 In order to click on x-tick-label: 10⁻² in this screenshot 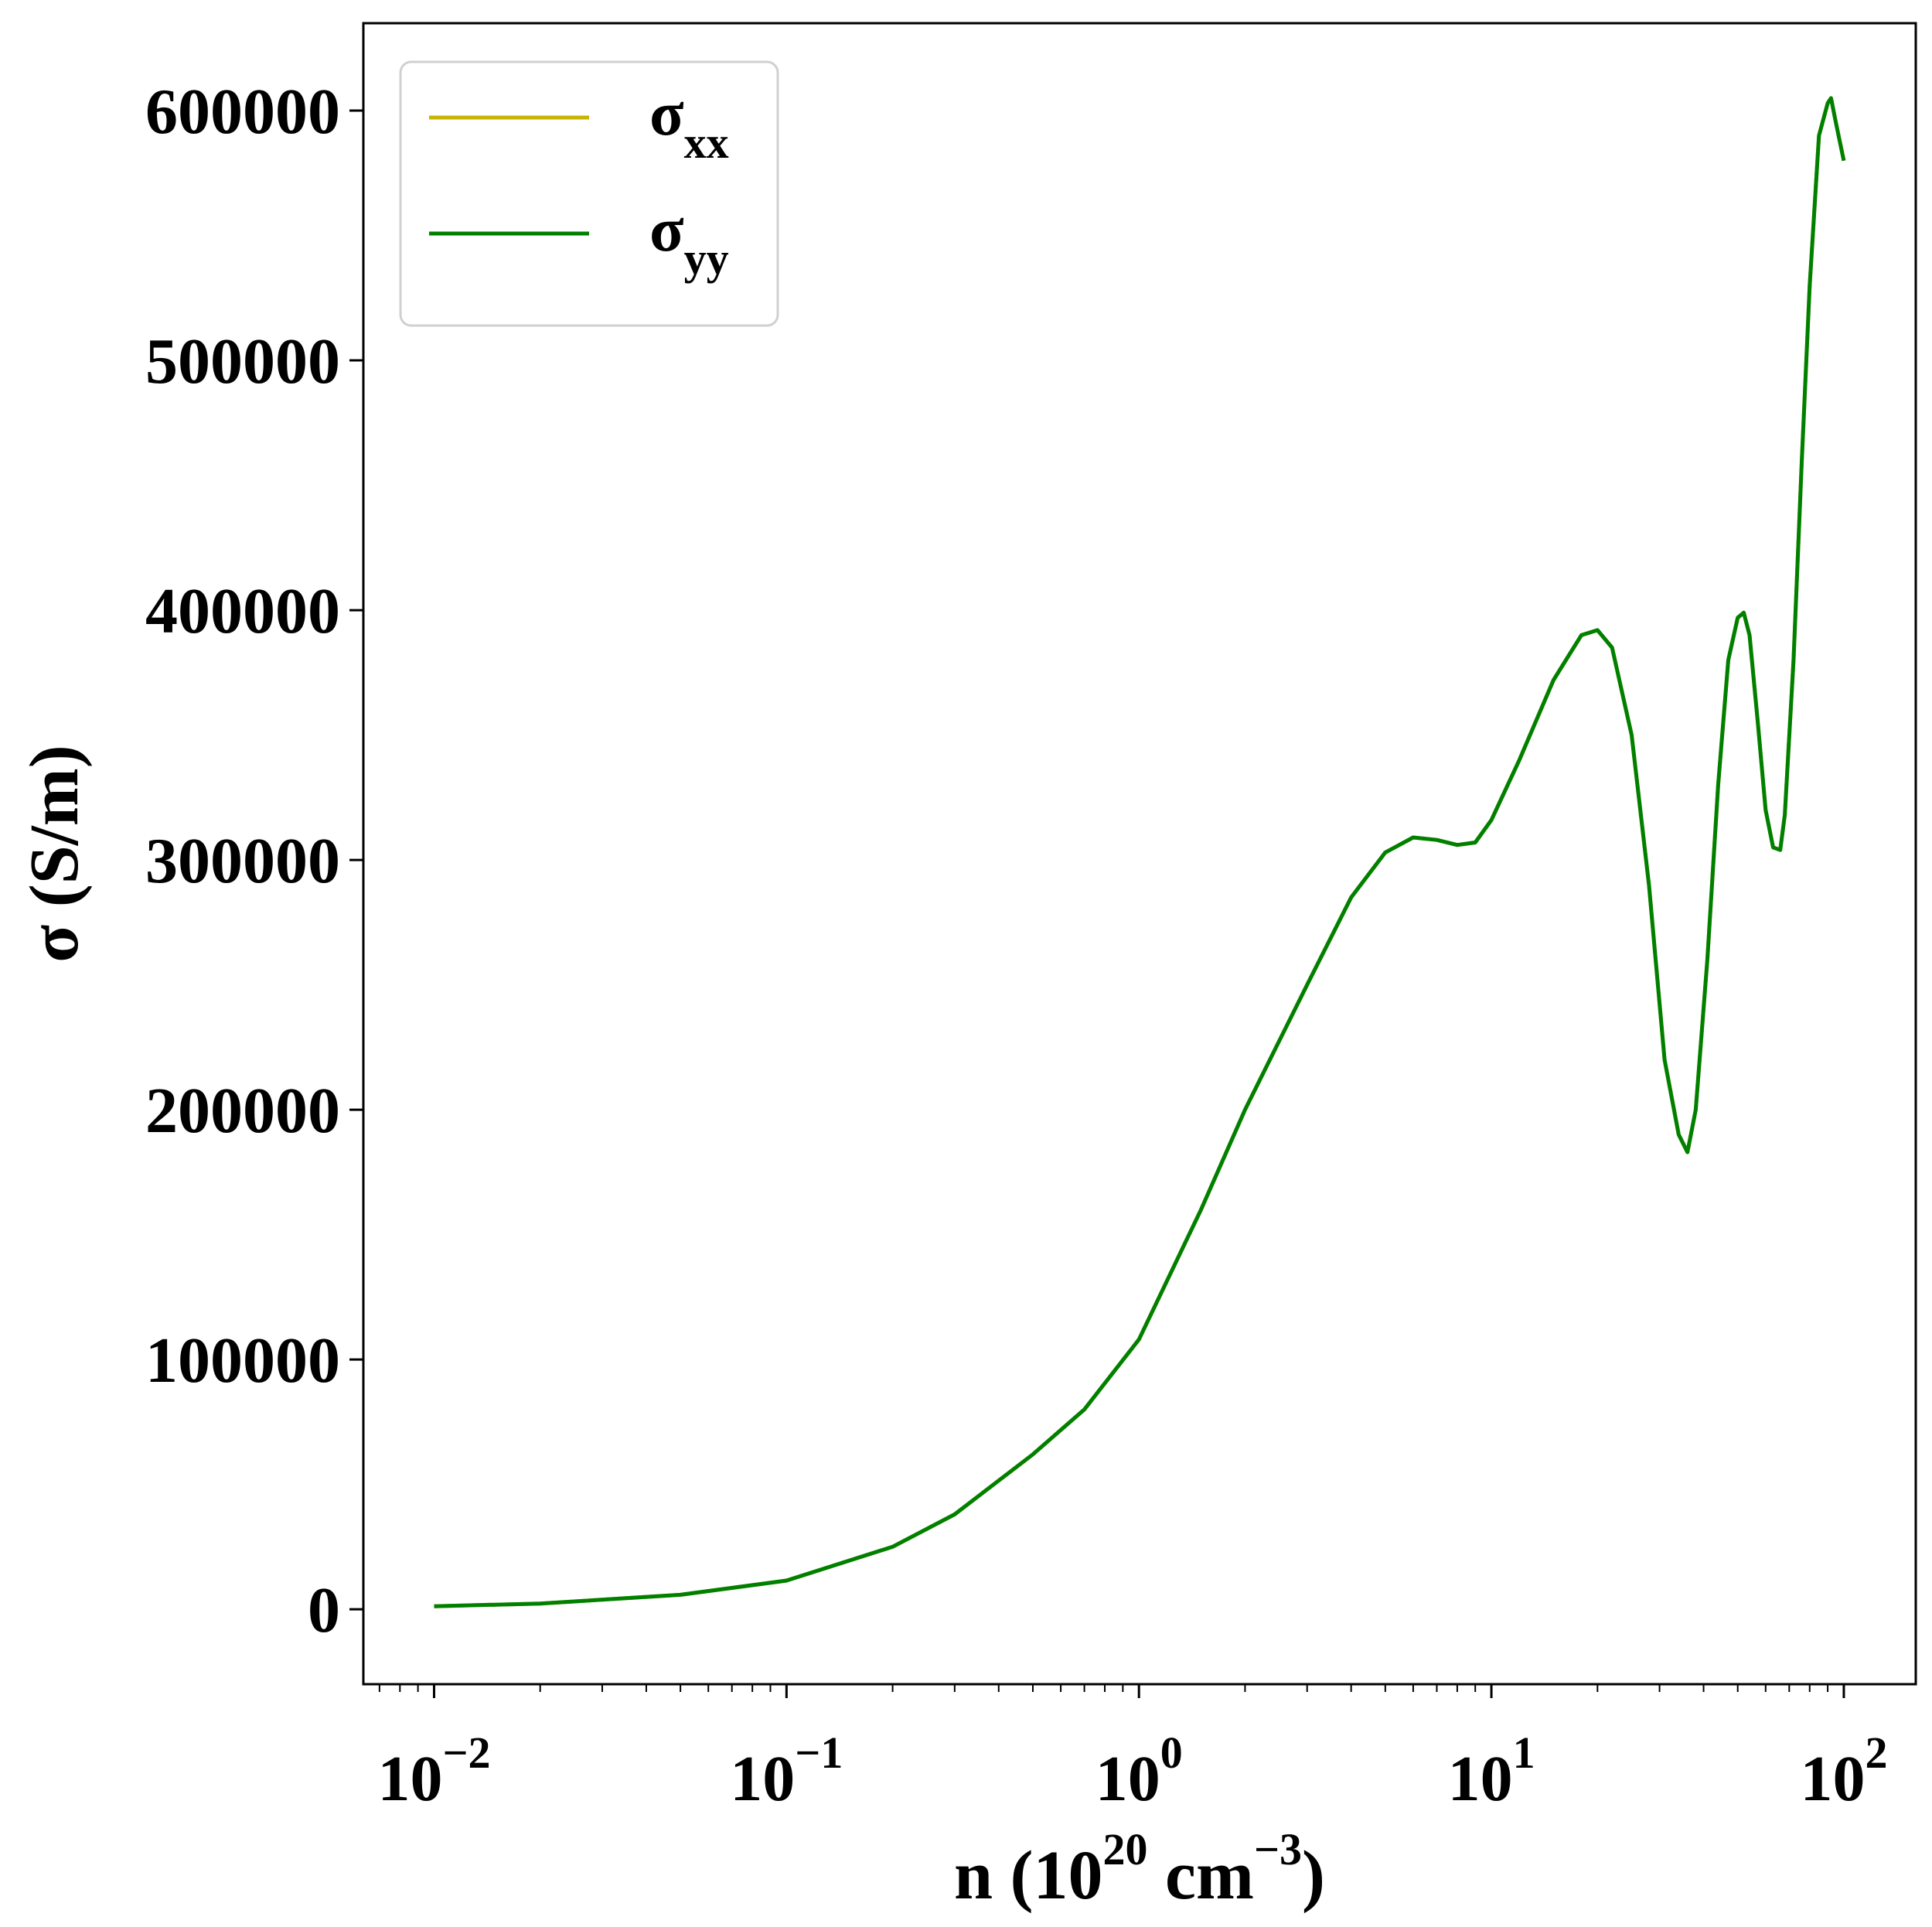, I will do `click(433, 1771)`.